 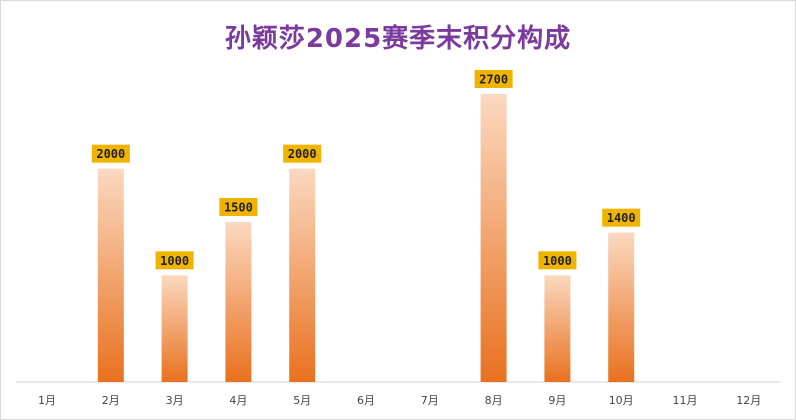 I want to click on x-tick-label: 8月, so click(x=494, y=400).